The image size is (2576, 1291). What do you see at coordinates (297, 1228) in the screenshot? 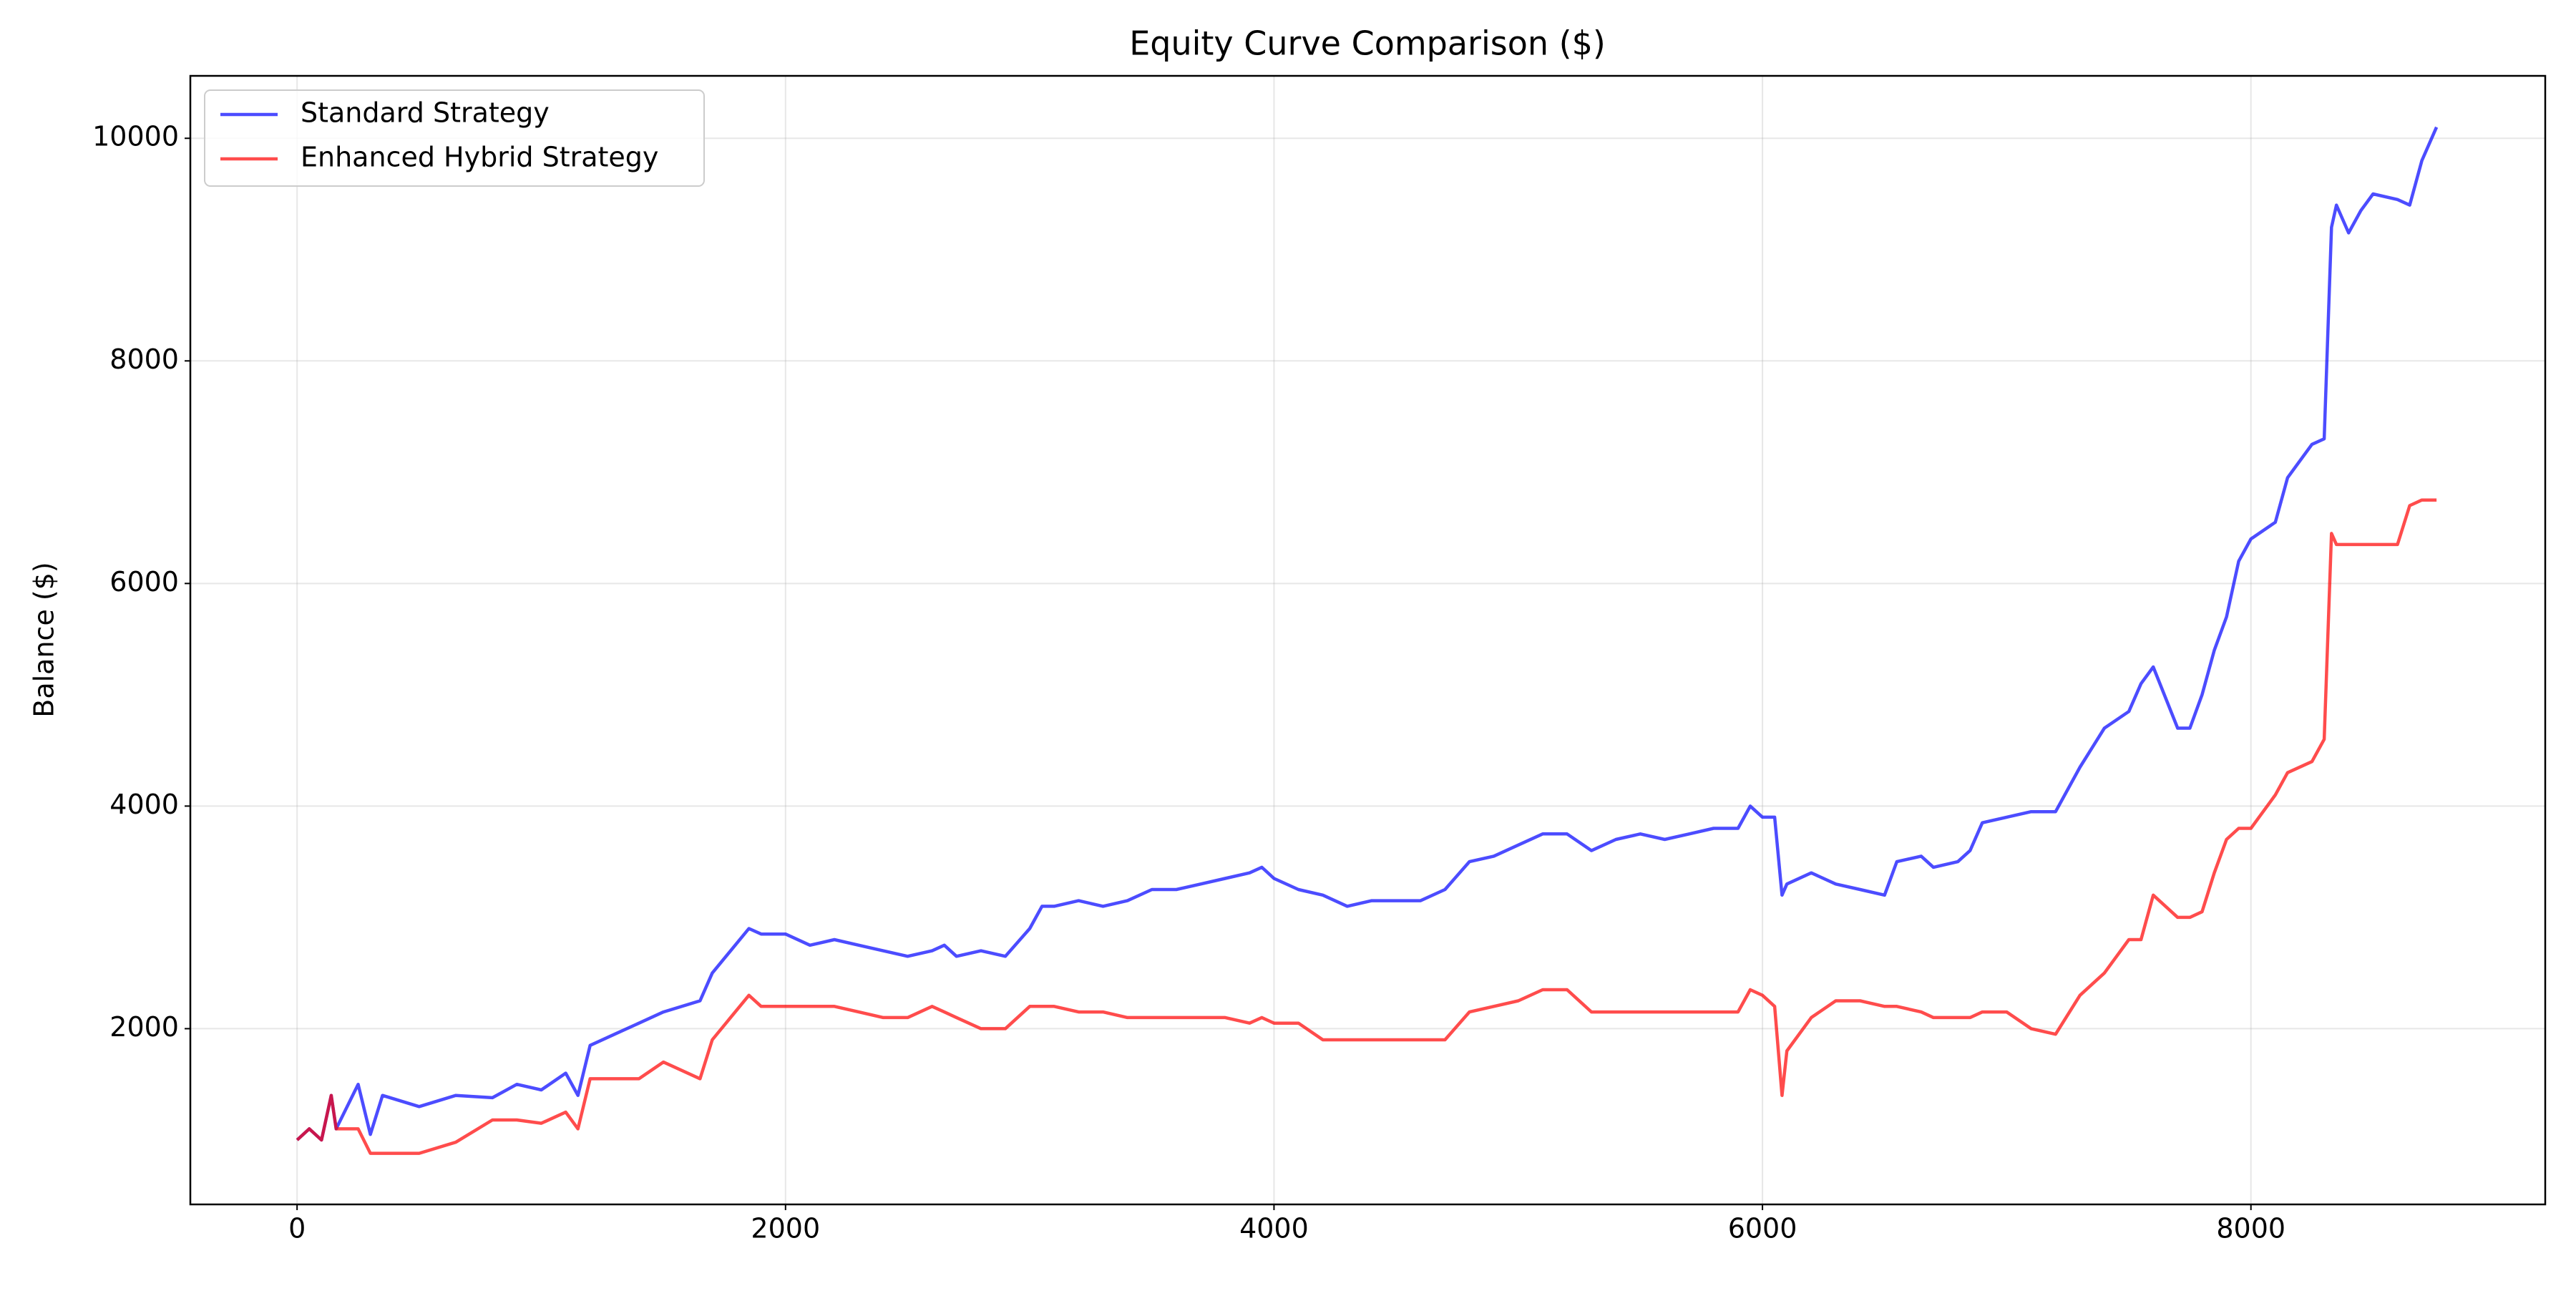
I see `x-tick-label: 0` at bounding box center [297, 1228].